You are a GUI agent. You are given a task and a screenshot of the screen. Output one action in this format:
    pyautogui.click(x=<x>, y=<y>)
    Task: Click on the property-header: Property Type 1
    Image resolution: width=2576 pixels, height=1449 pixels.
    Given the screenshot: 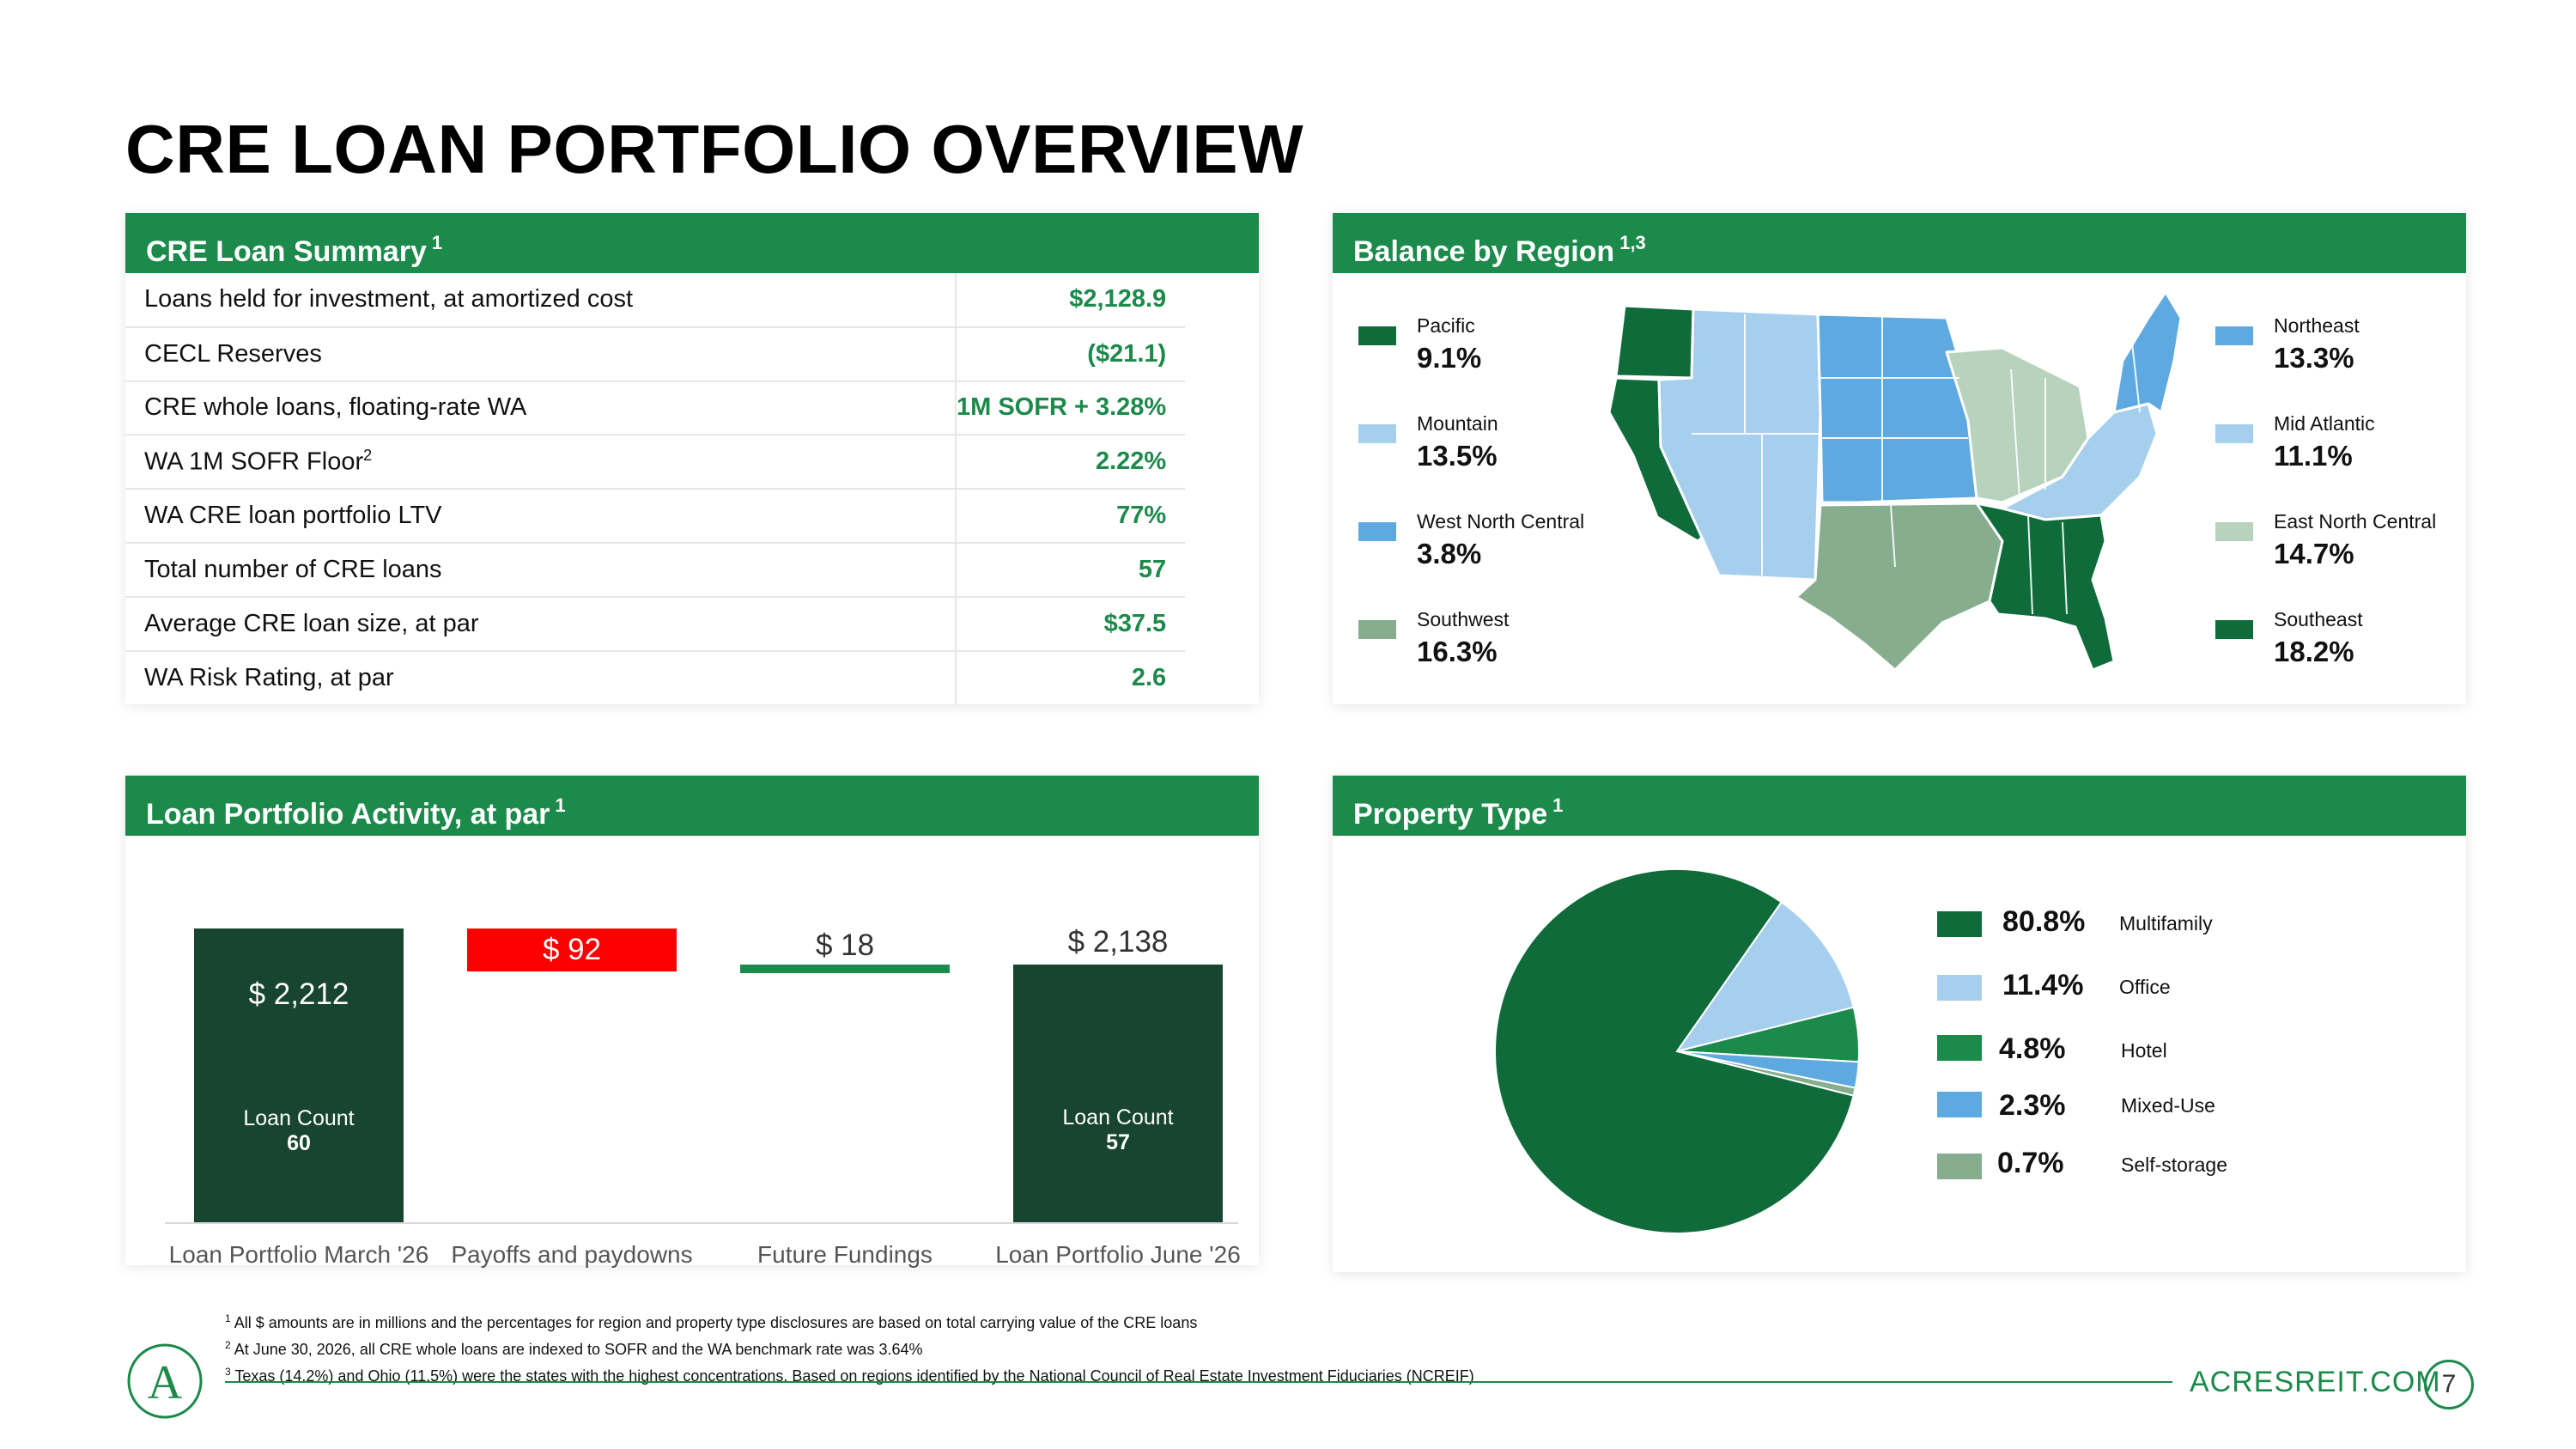 What is the action you would take?
    pyautogui.click(x=1900, y=806)
    